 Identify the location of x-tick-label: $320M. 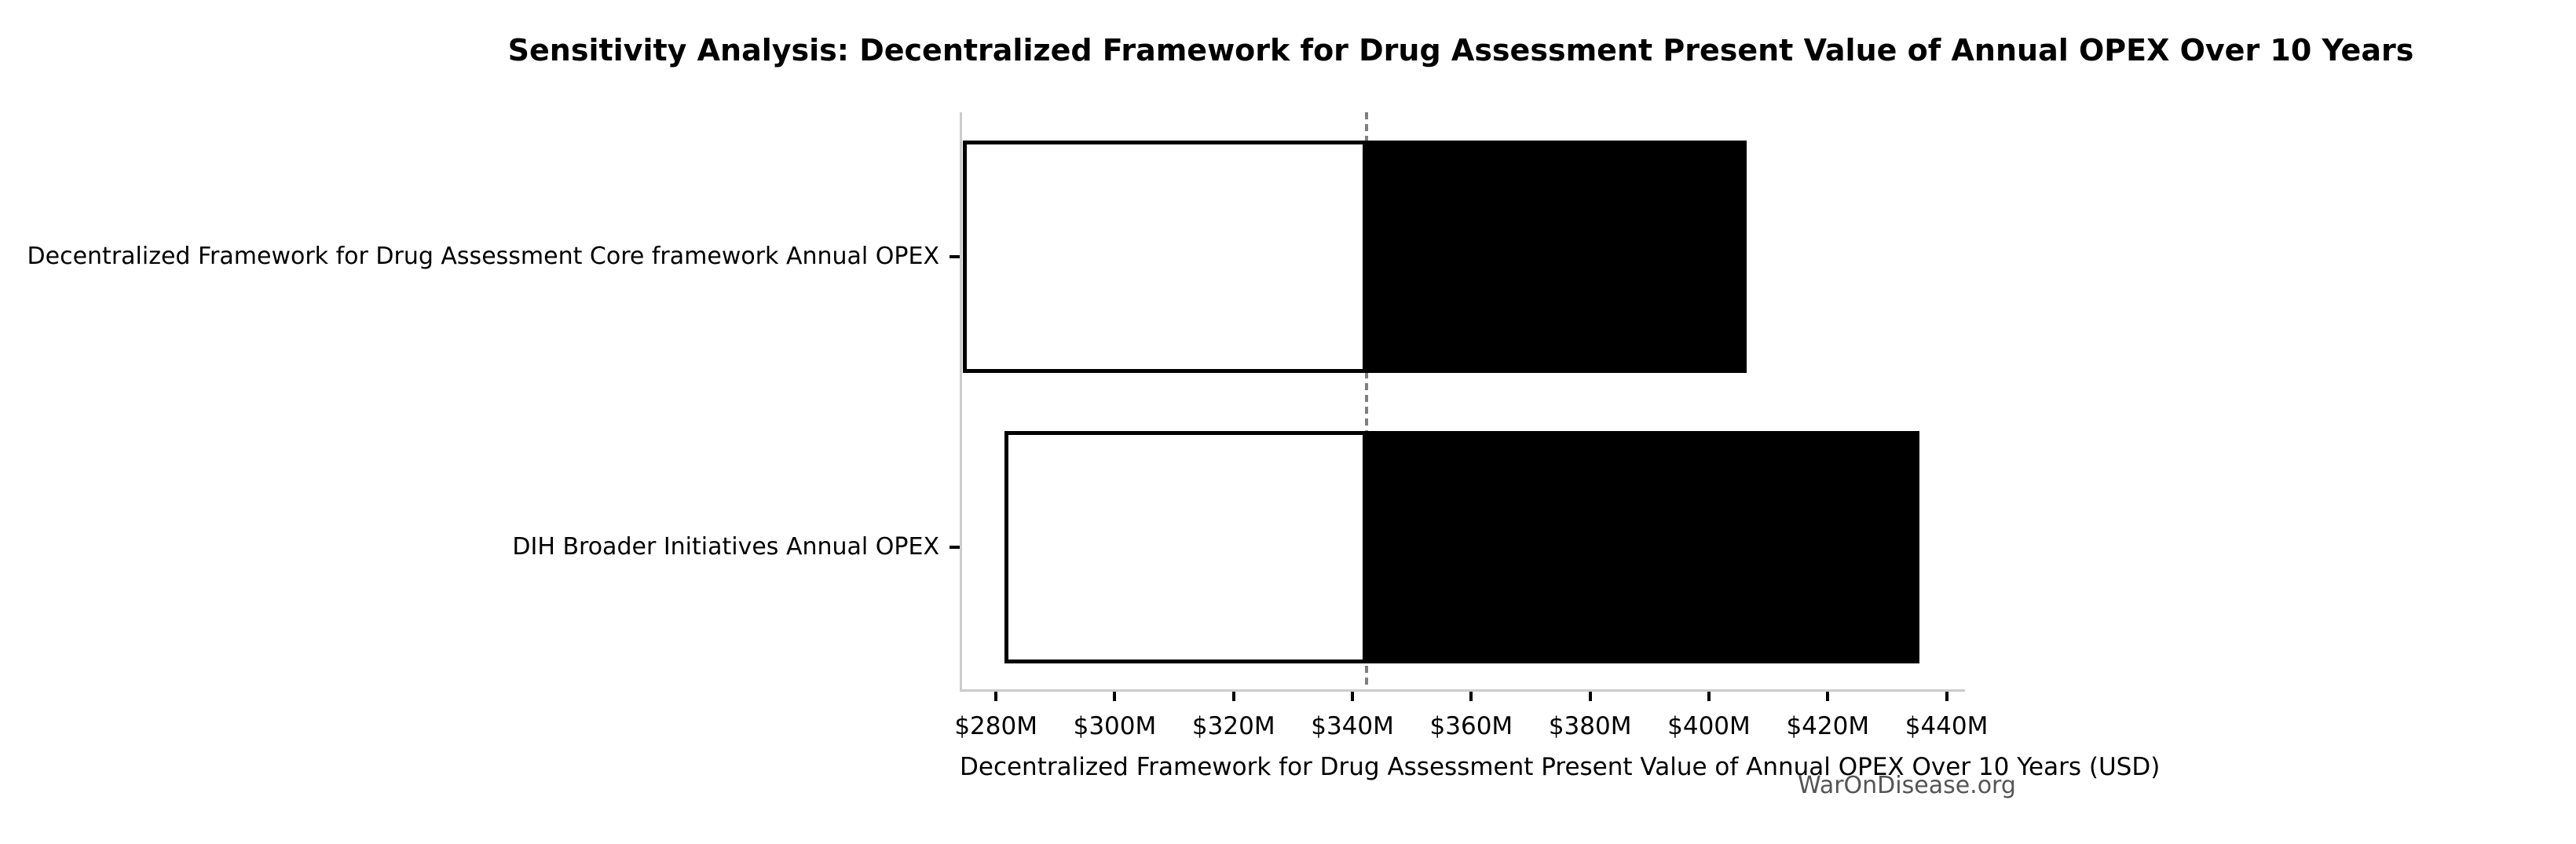
(1233, 726).